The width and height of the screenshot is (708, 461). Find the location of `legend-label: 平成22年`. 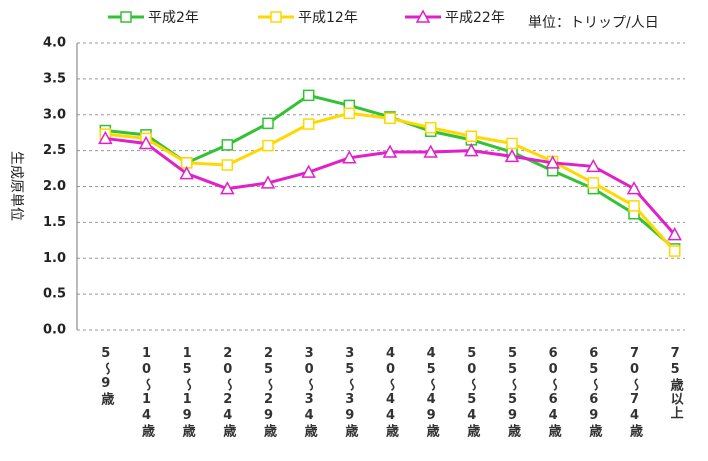

legend-label: 平成22年 is located at coordinates (475, 18).